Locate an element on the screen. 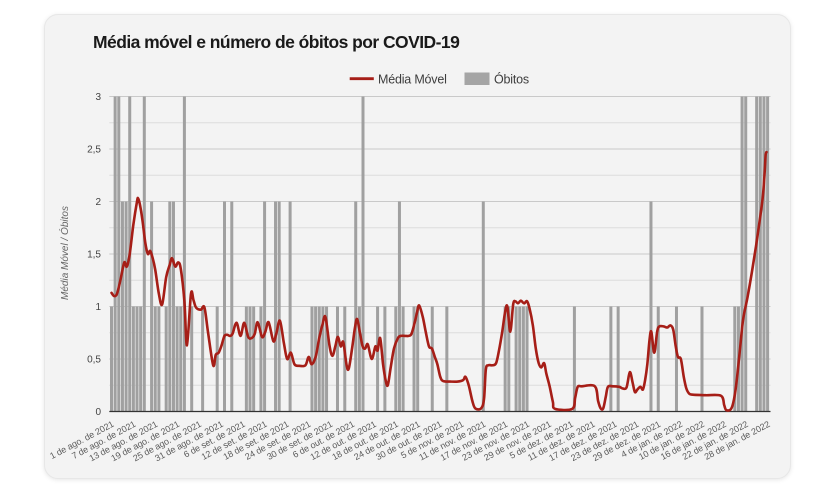 The width and height of the screenshot is (822, 490). svg-text: 1 is located at coordinates (98, 307).